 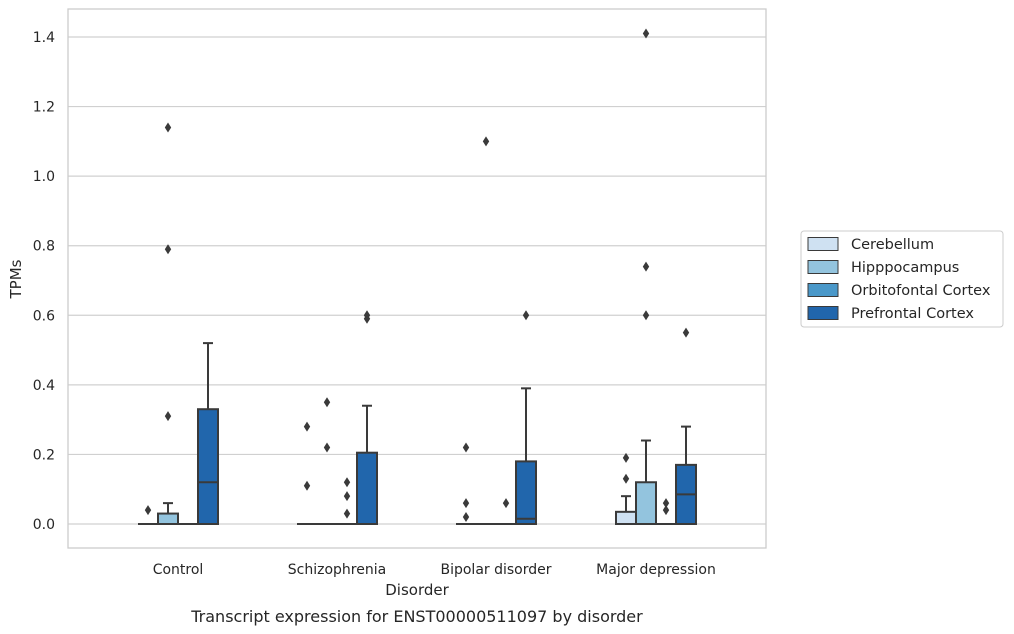 I want to click on x-tick-label: Control, so click(x=178, y=570).